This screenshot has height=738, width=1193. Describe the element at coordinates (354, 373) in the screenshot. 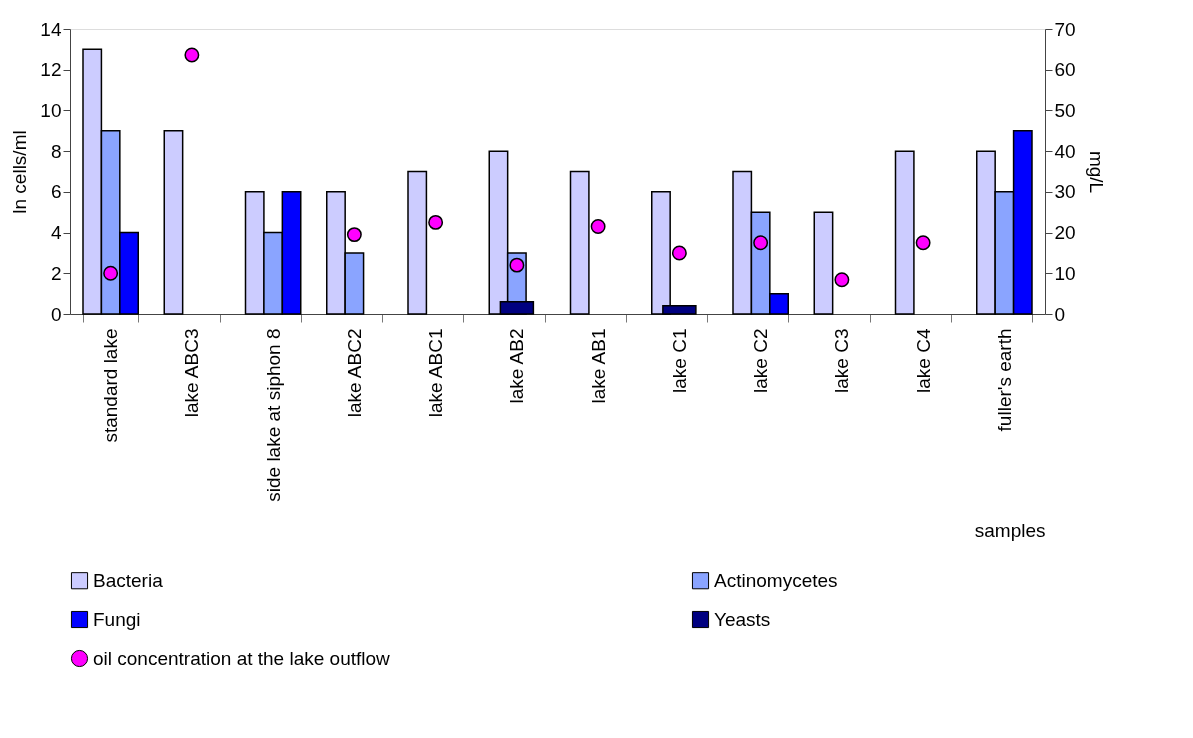

I see `x-tick-label: lake ABC2` at that location.